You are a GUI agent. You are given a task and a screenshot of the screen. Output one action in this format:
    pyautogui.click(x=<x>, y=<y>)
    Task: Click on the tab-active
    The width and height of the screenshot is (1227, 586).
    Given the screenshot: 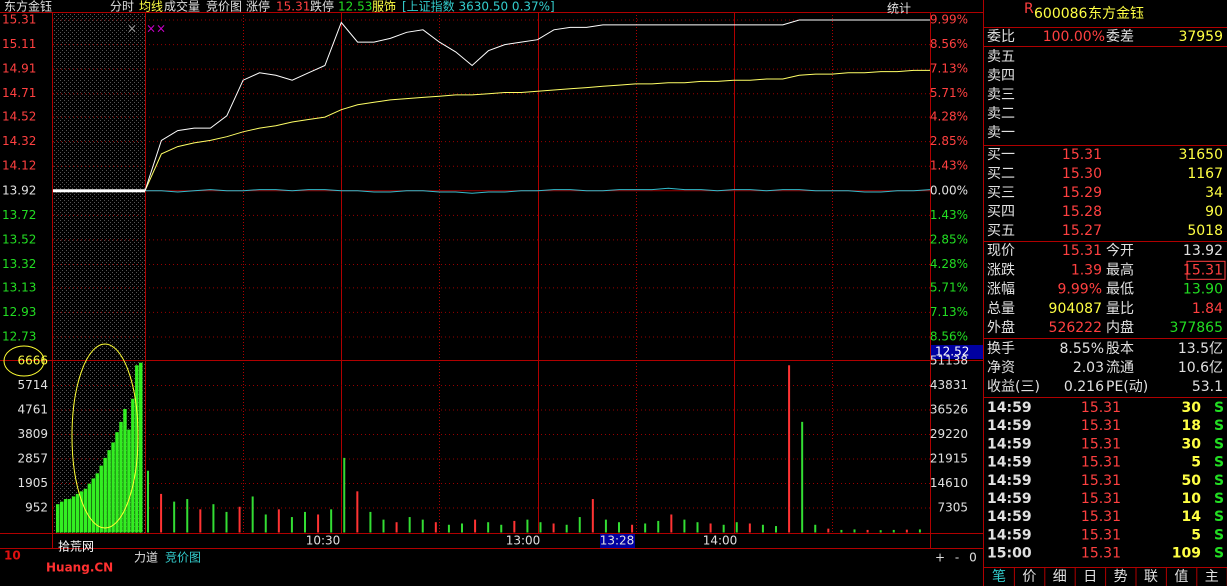 What is the action you would take?
    pyautogui.click(x=999, y=577)
    